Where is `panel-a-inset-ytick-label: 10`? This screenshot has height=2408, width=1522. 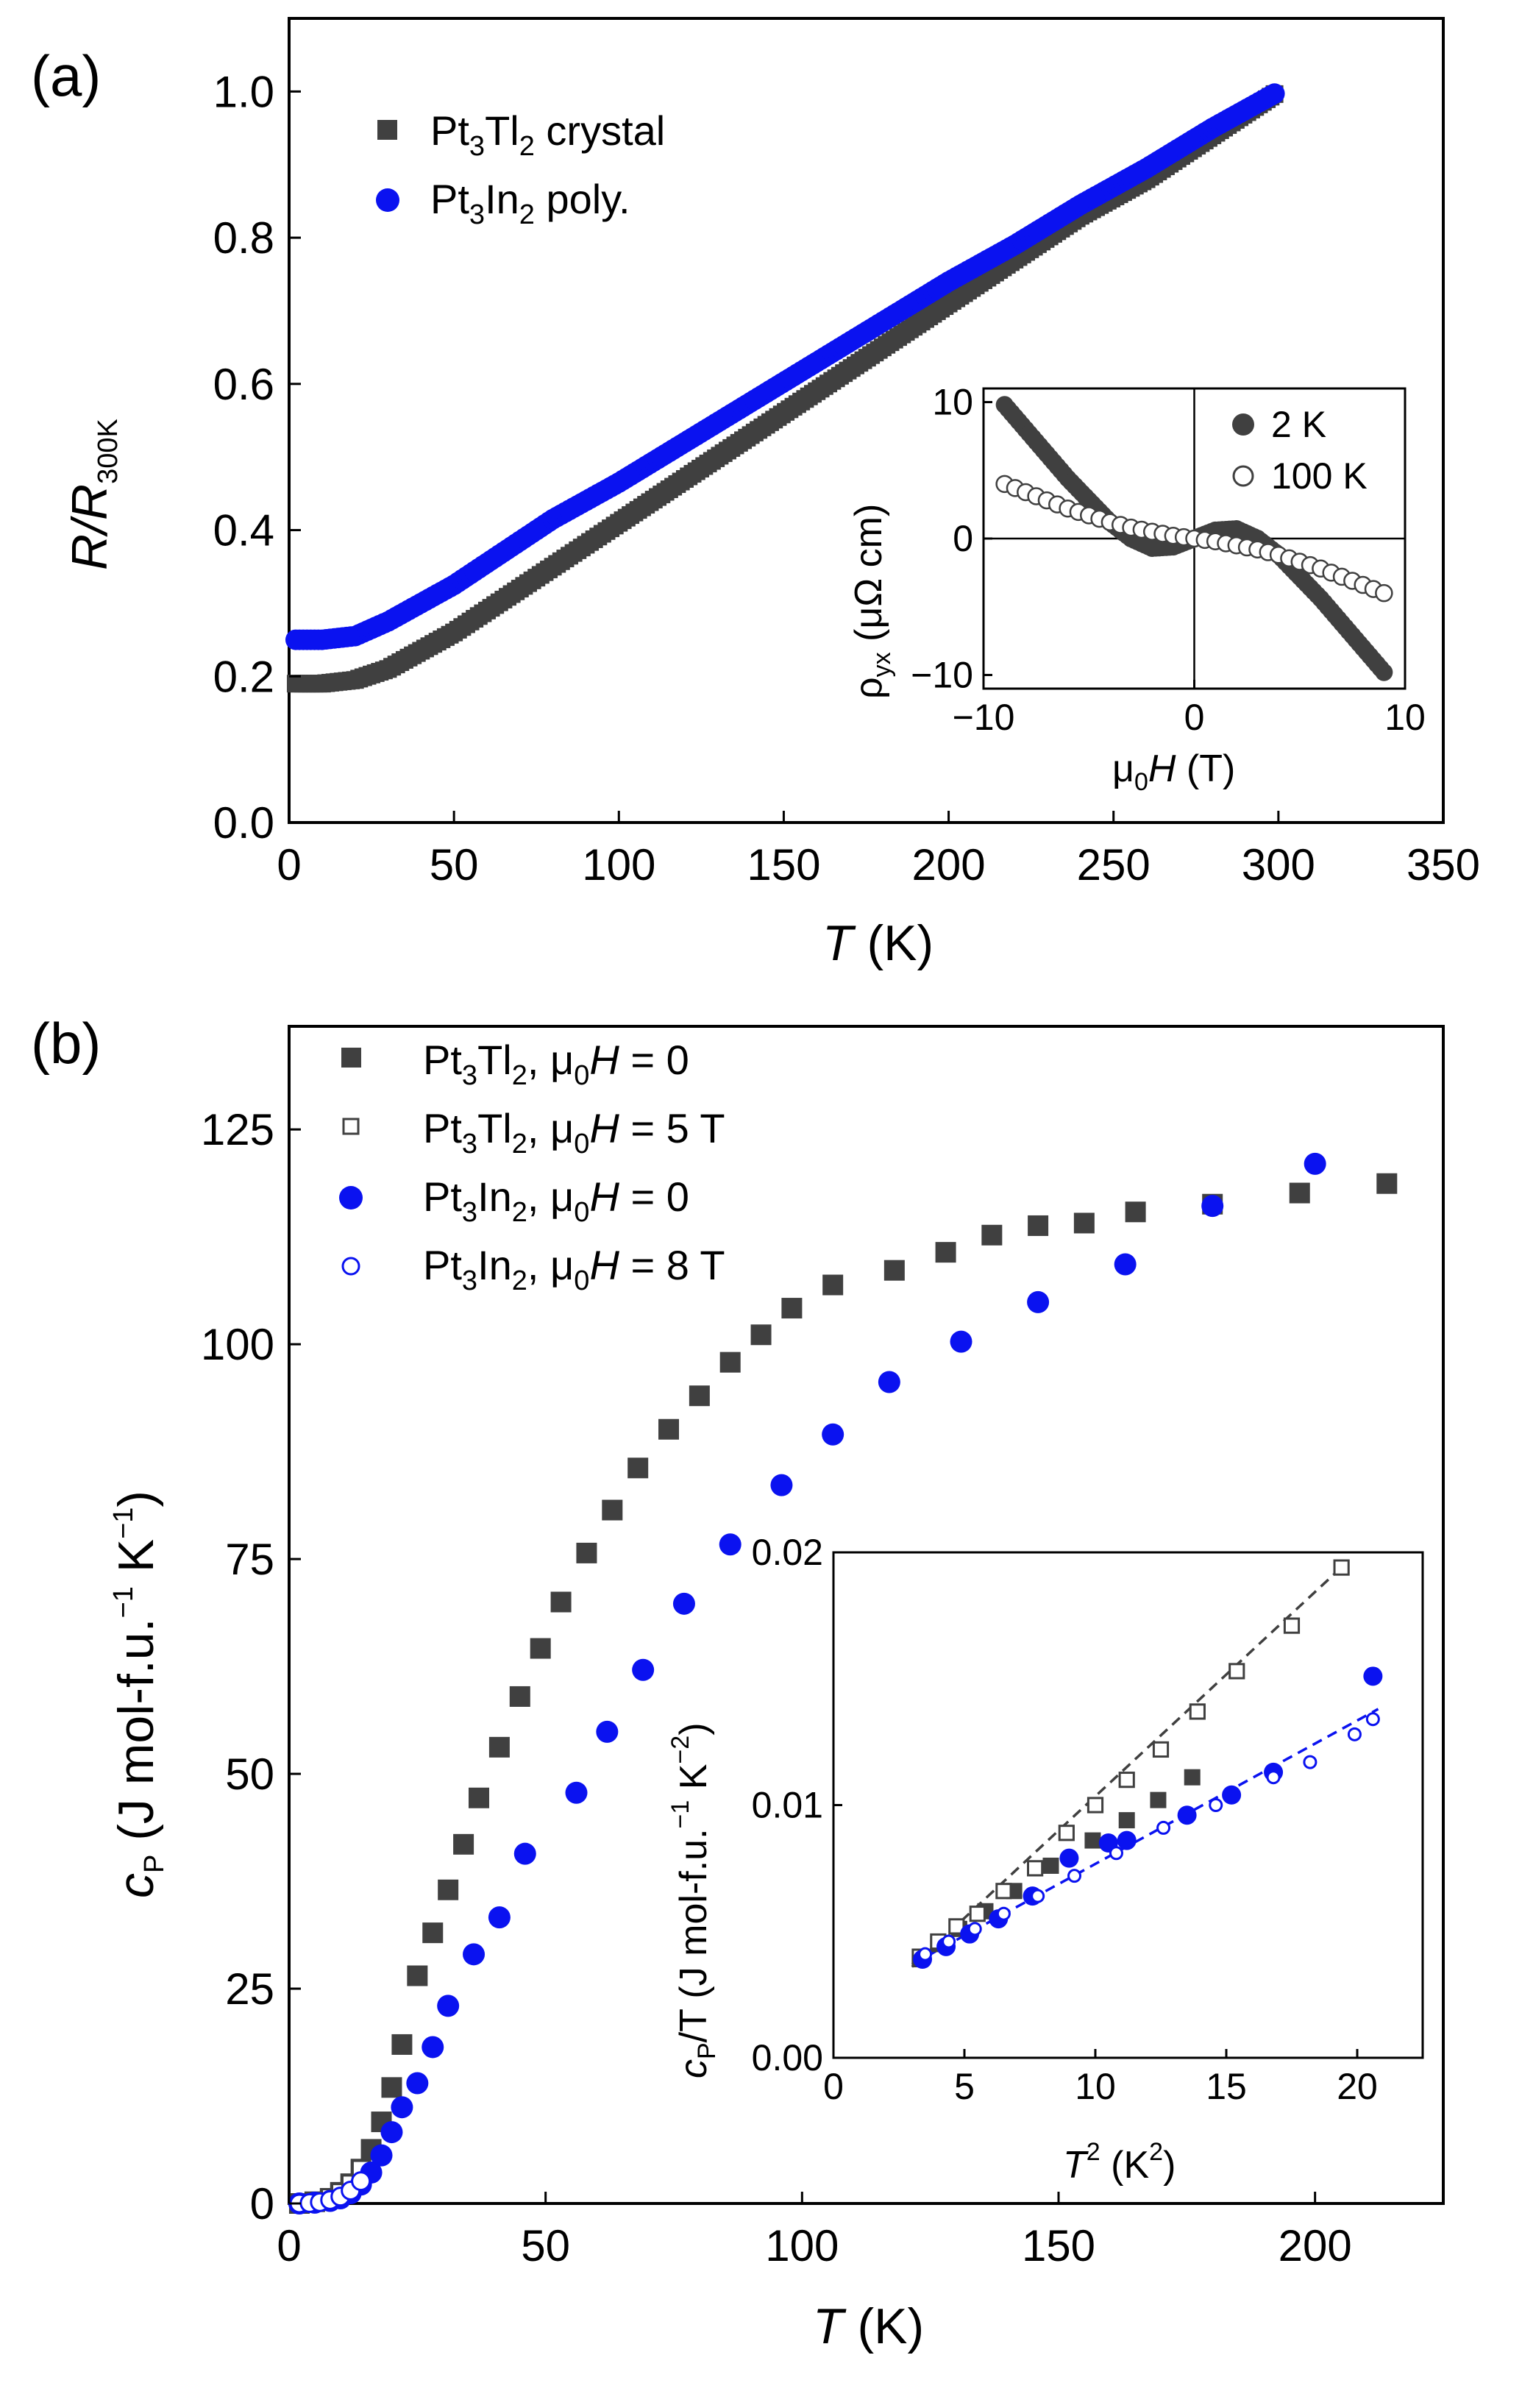
panel-a-inset-ytick-label: 10 is located at coordinates (952, 402).